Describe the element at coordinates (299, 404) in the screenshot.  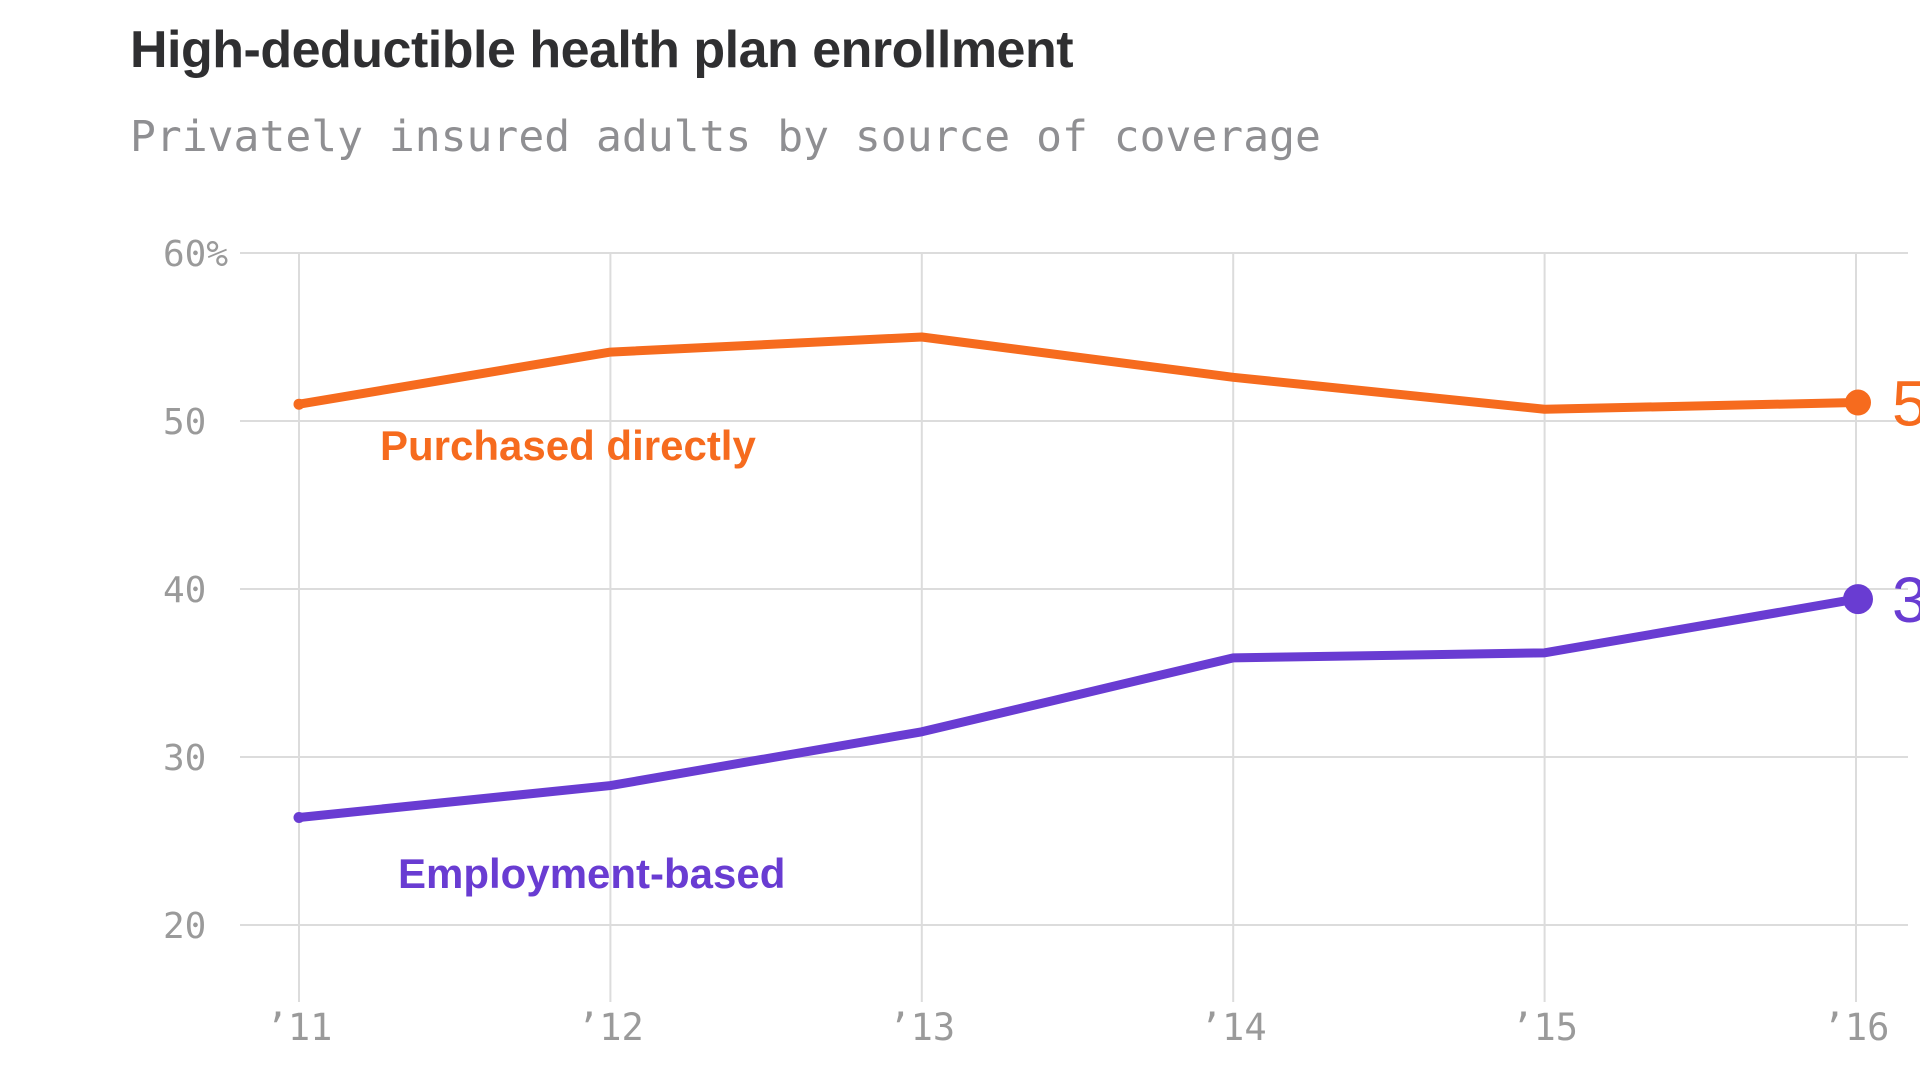
I see `purchased-directly-start-dot` at that location.